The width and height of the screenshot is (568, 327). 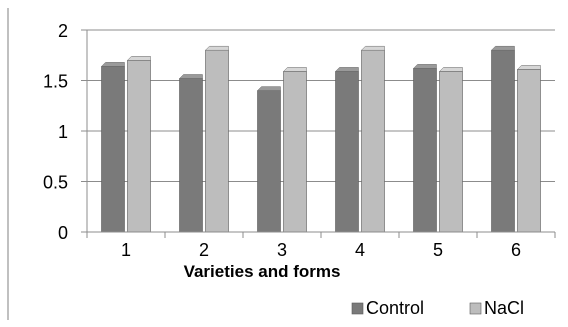 What do you see at coordinates (438, 250) in the screenshot?
I see `x-tick-label: 5` at bounding box center [438, 250].